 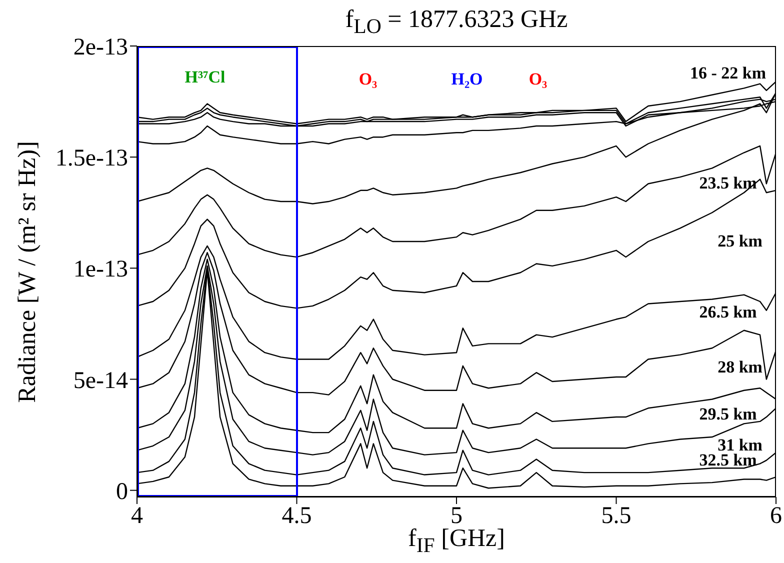 What do you see at coordinates (205, 78) in the screenshot?
I see `annotation: H³⁷Cl` at bounding box center [205, 78].